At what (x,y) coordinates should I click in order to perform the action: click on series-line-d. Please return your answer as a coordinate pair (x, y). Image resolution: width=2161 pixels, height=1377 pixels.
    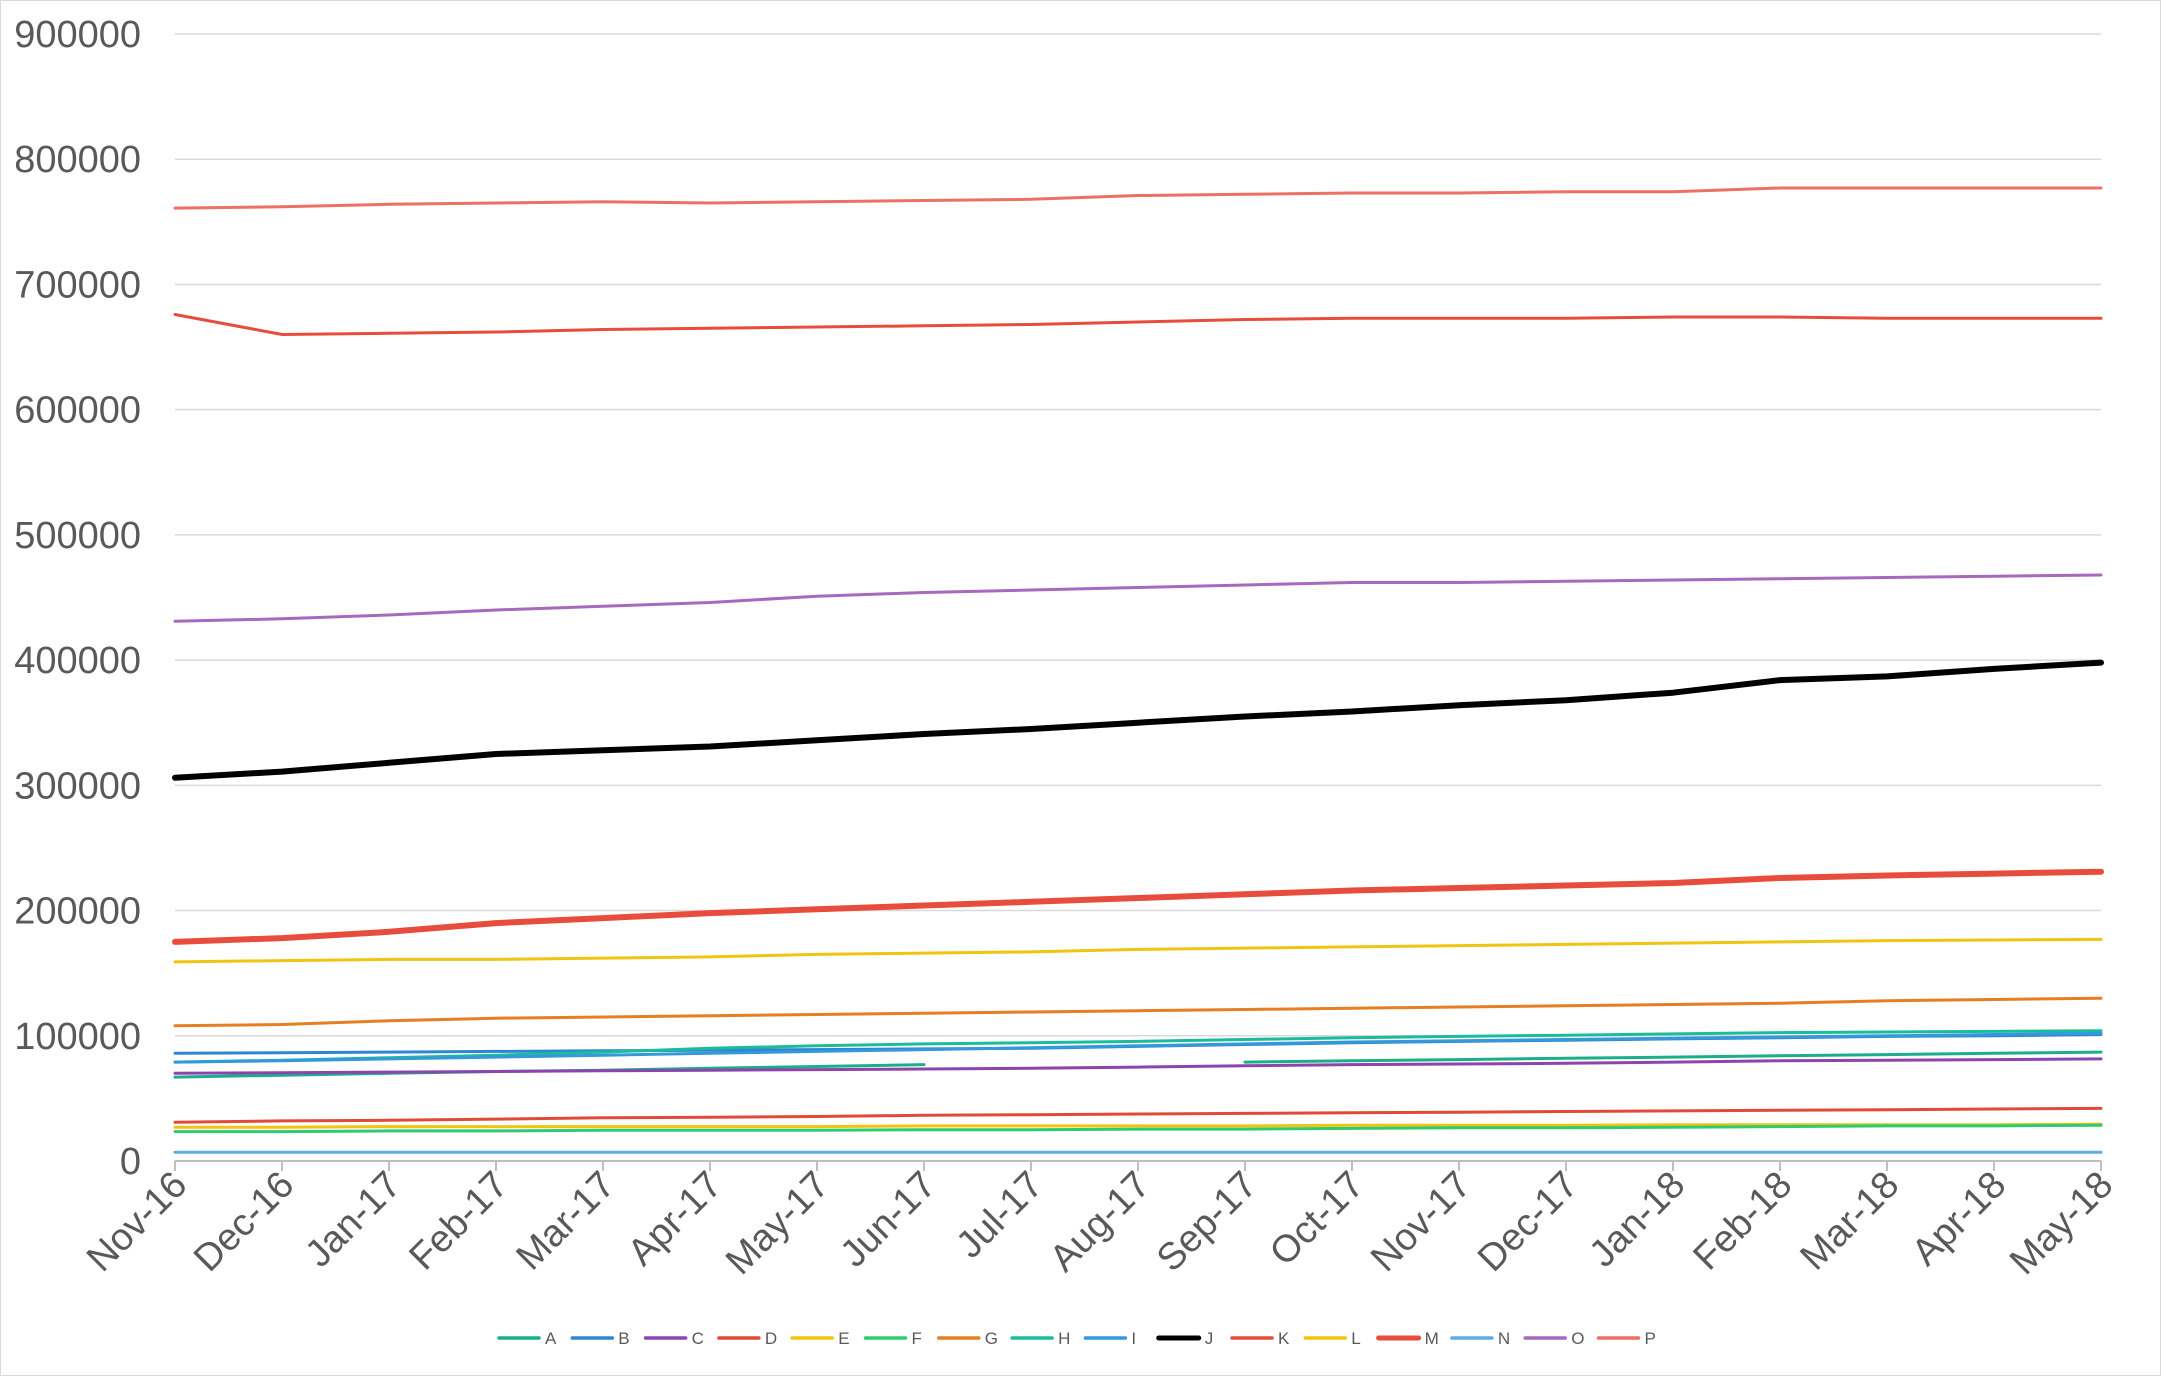
    Looking at the image, I should click on (1138, 1115).